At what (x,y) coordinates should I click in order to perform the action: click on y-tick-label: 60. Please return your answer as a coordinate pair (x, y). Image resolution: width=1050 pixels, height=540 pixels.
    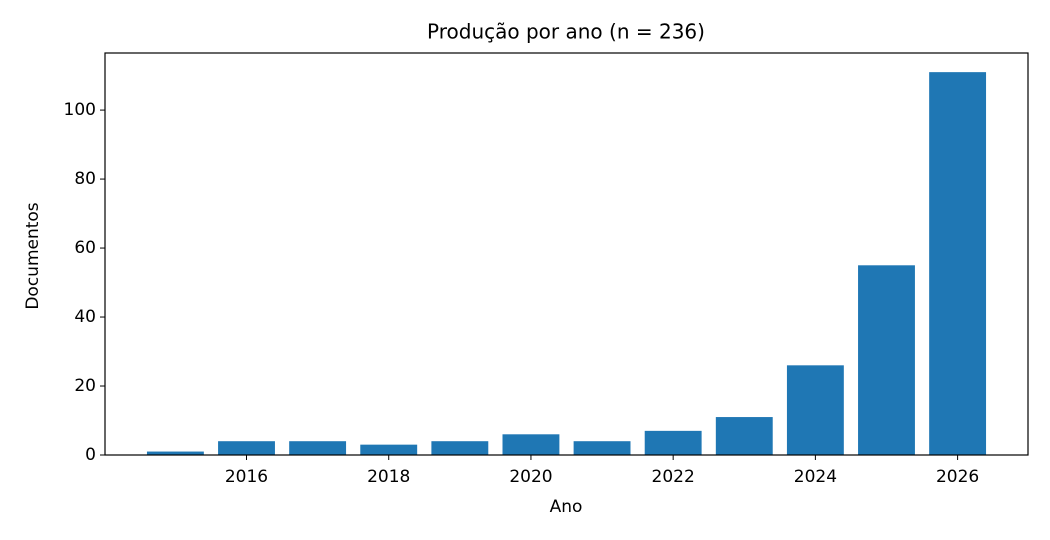
    Looking at the image, I should click on (85, 248).